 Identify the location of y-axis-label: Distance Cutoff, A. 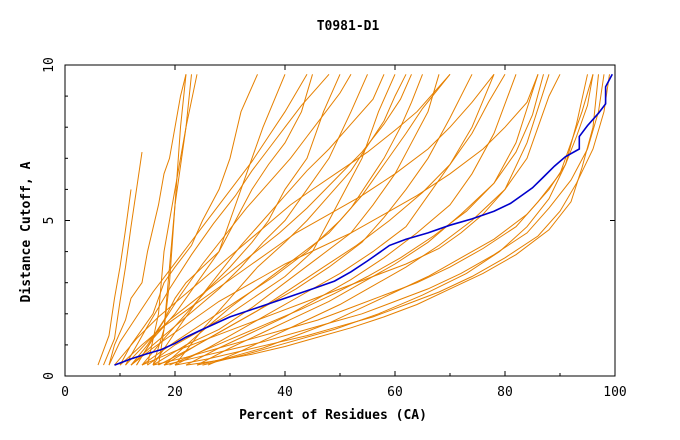
(26, 231).